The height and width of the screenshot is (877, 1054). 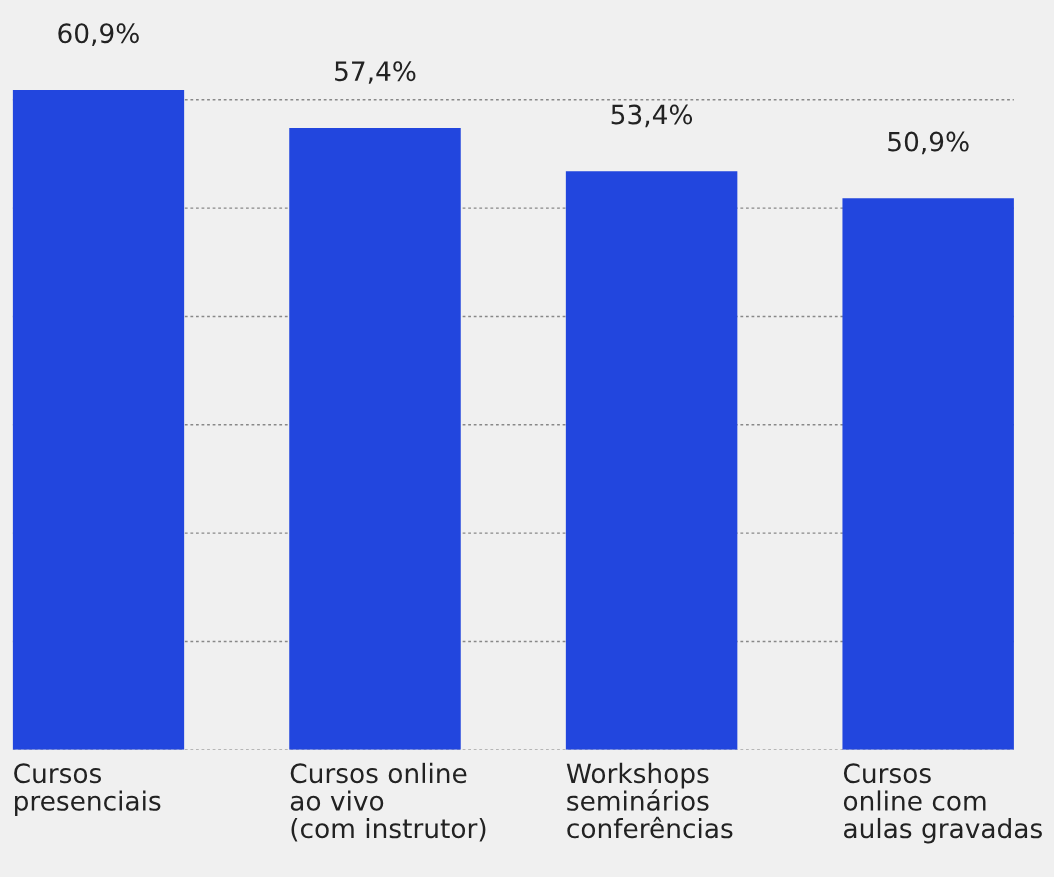 What do you see at coordinates (388, 802) in the screenshot?
I see `x-tick-label: Cursos online ao vivo (com instrutor)` at bounding box center [388, 802].